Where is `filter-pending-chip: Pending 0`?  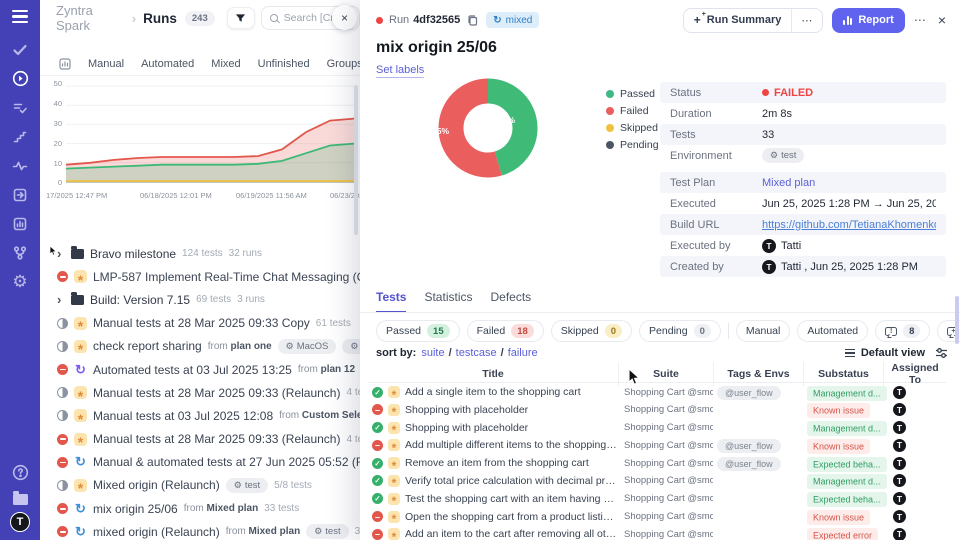 filter-pending-chip: Pending 0 is located at coordinates (680, 331).